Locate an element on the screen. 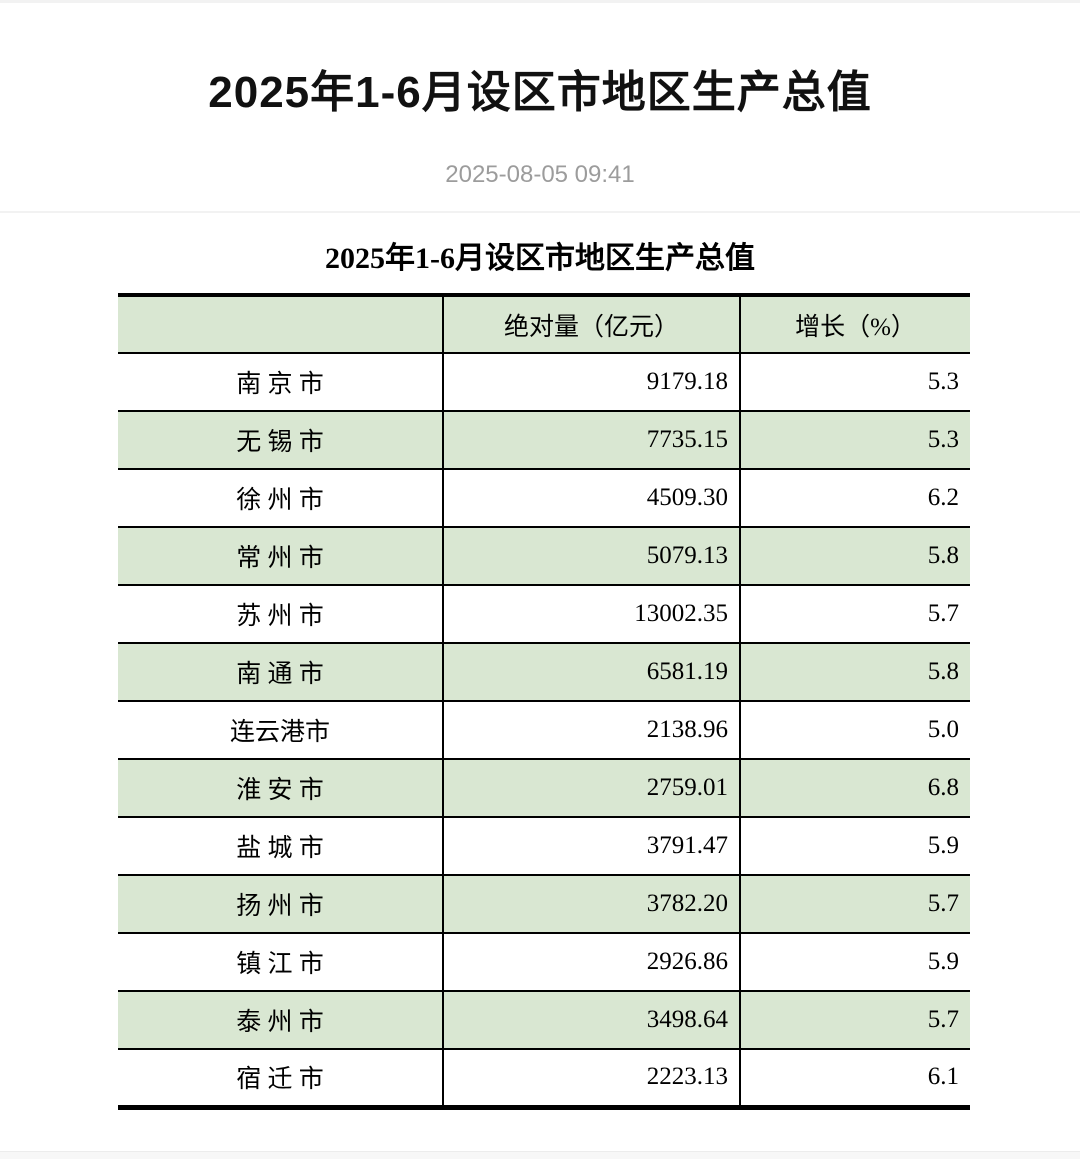 The image size is (1080, 1159). value-cell: 2926.86 is located at coordinates (592, 961).